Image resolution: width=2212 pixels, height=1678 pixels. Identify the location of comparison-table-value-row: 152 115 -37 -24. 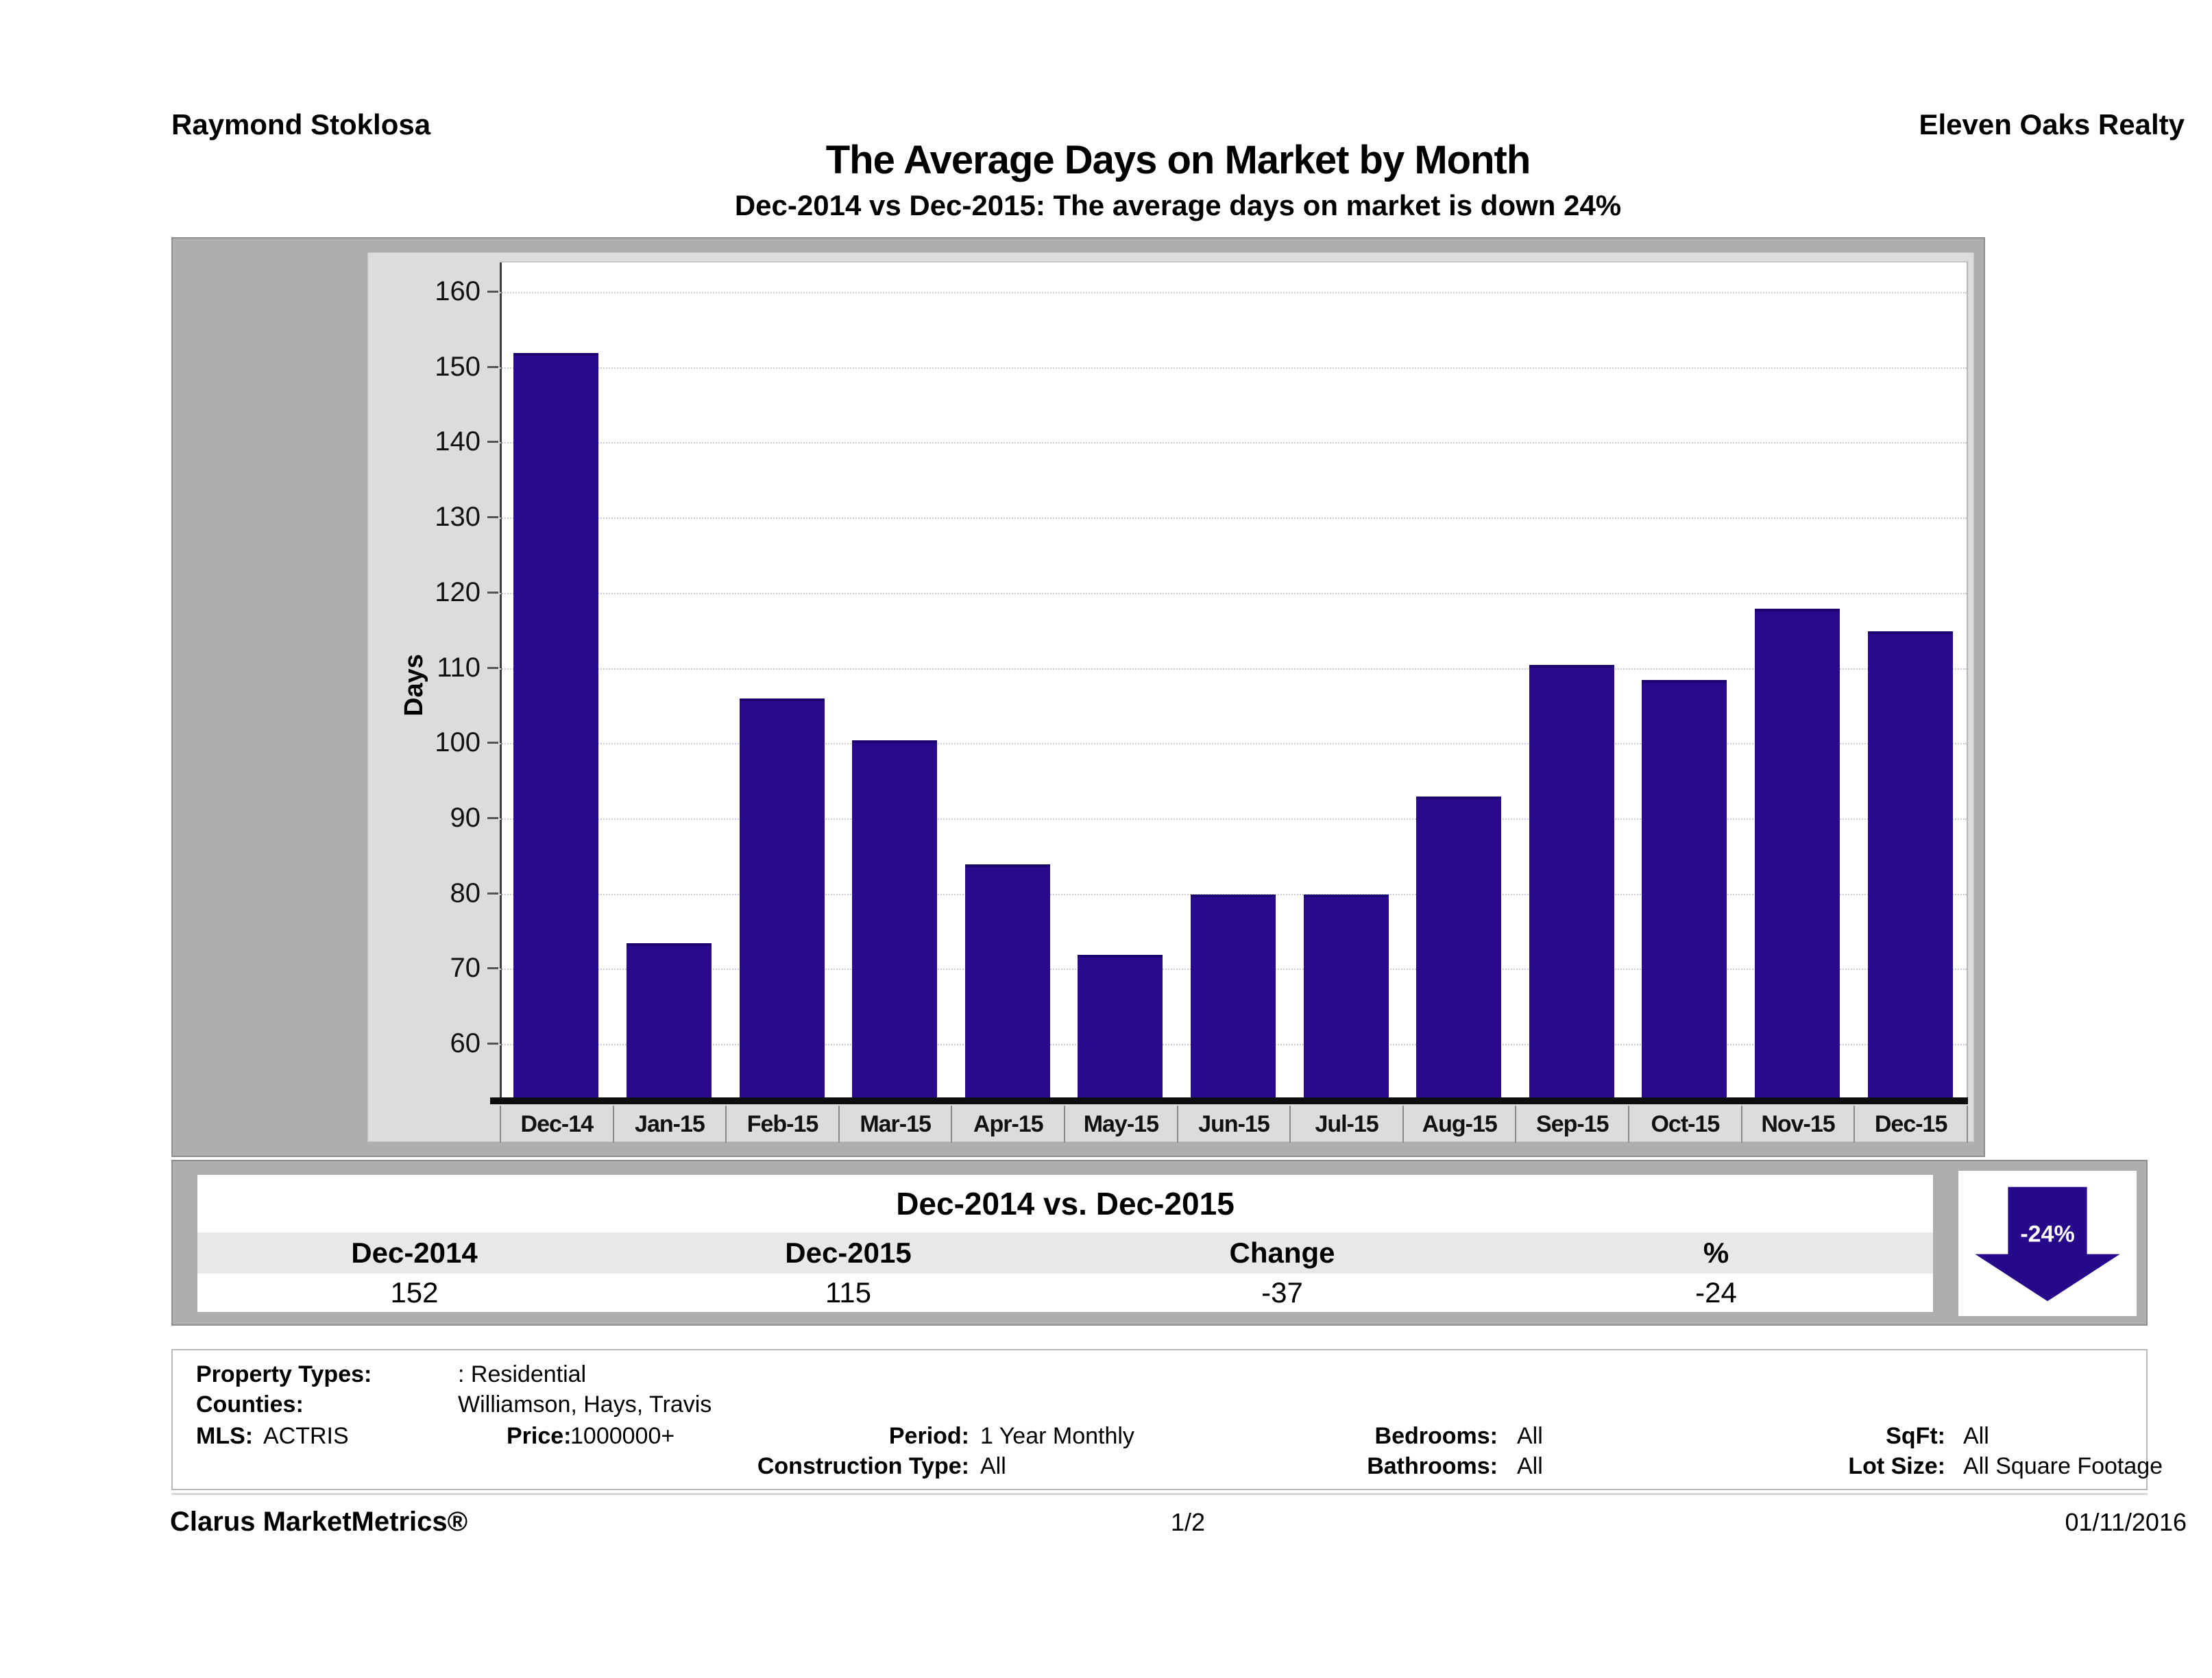
(1065, 1293).